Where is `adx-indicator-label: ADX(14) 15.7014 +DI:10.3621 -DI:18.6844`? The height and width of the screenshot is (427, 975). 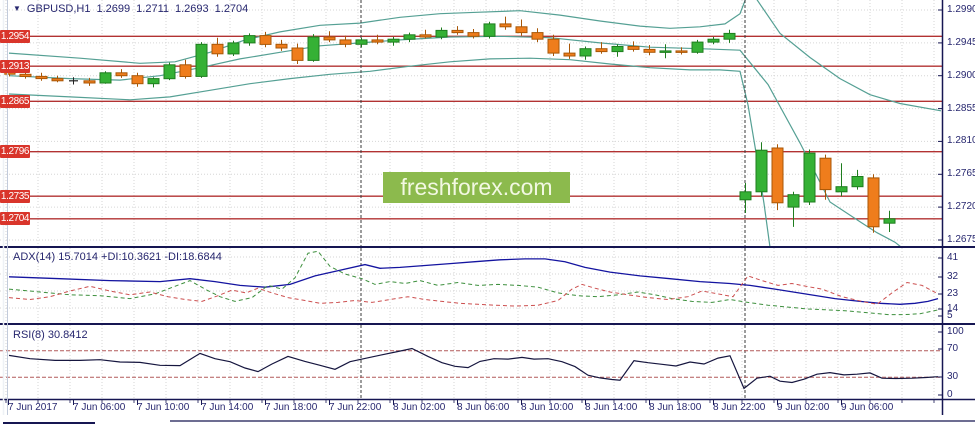
adx-indicator-label: ADX(14) 15.7014 +DI:10.3621 -DI:18.6844 is located at coordinates (117, 257).